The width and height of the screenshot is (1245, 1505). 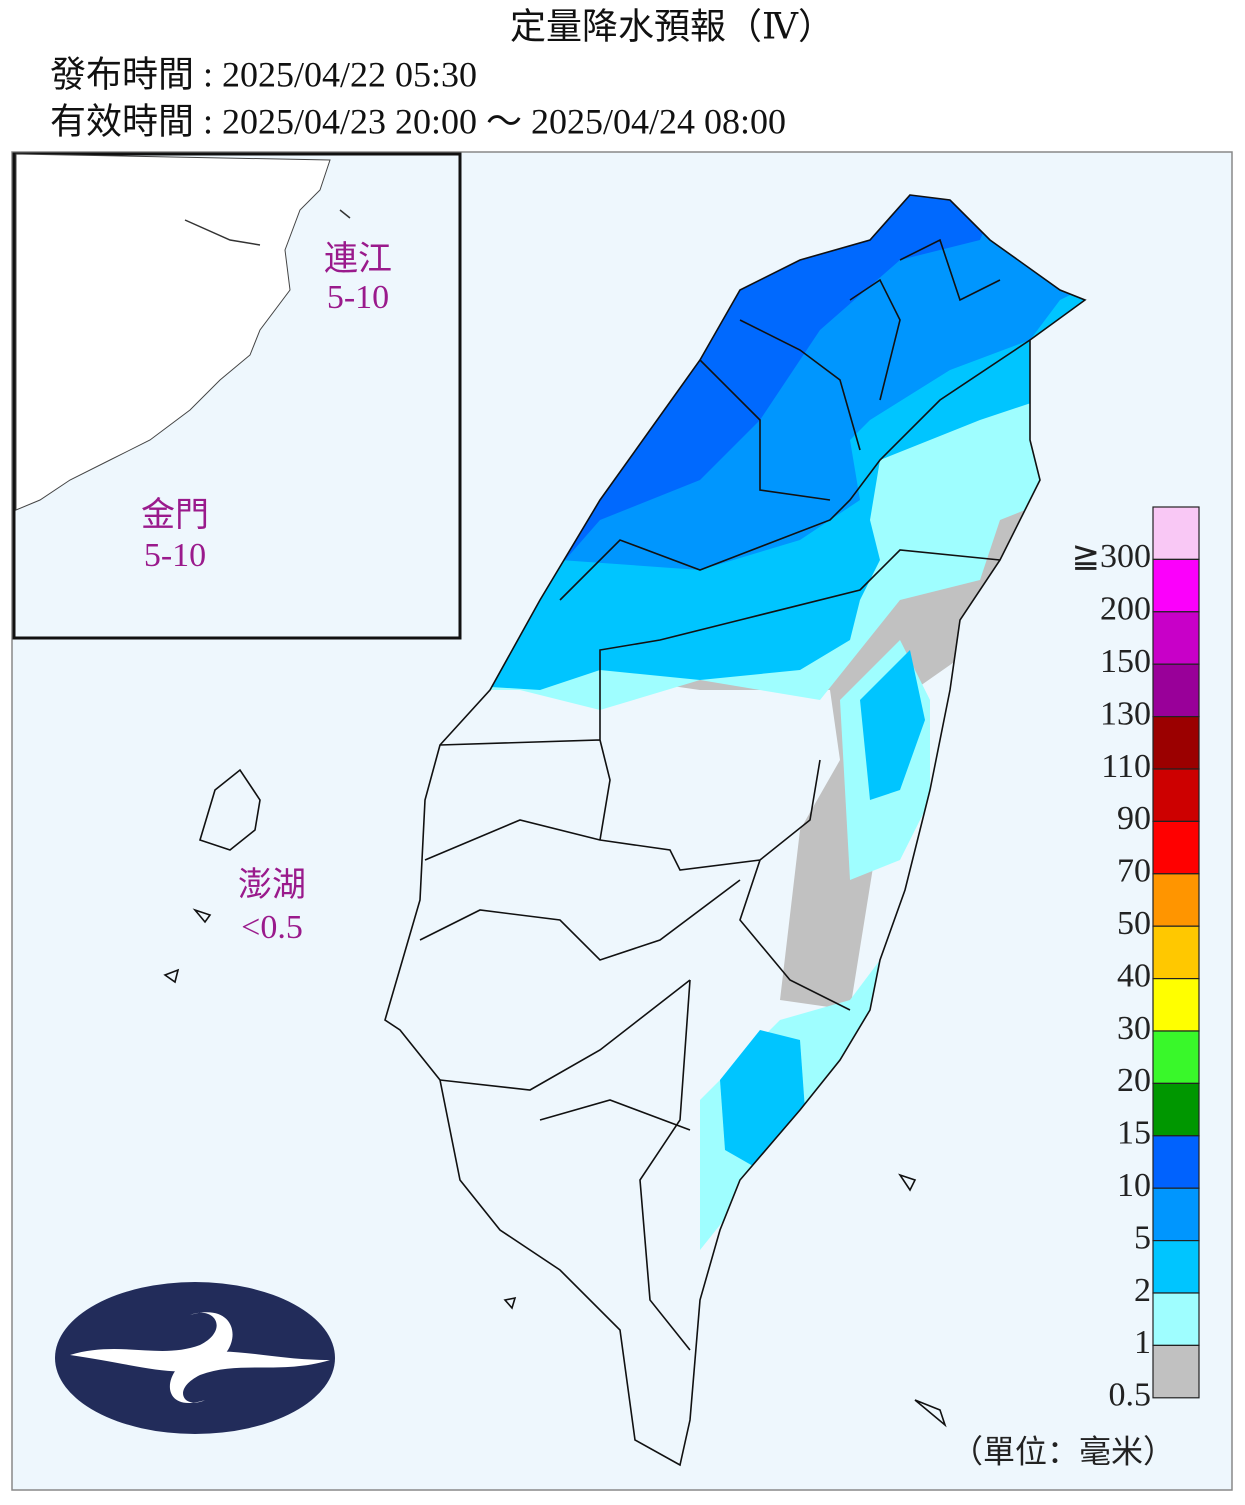 What do you see at coordinates (1125, 713) in the screenshot?
I see `legend-label: 130` at bounding box center [1125, 713].